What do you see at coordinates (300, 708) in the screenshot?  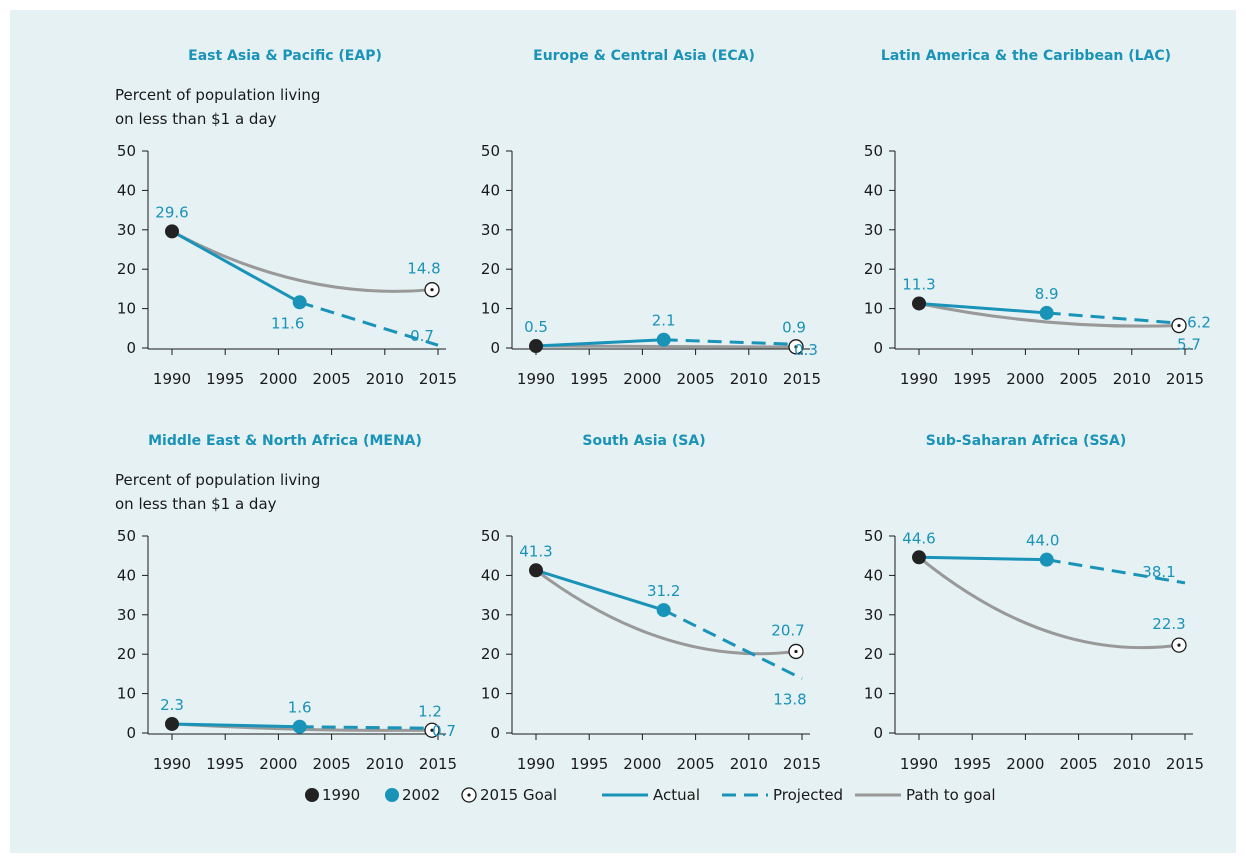 I see `data-label-2002: 1.6` at bounding box center [300, 708].